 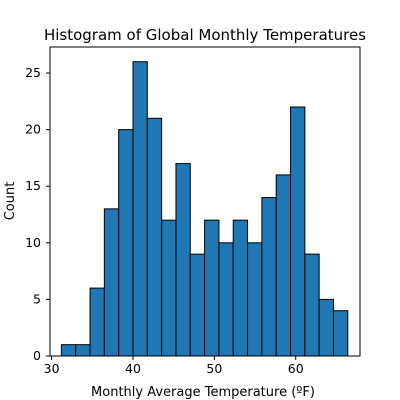 What do you see at coordinates (37, 355) in the screenshot?
I see `y-tick-label-0: 0` at bounding box center [37, 355].